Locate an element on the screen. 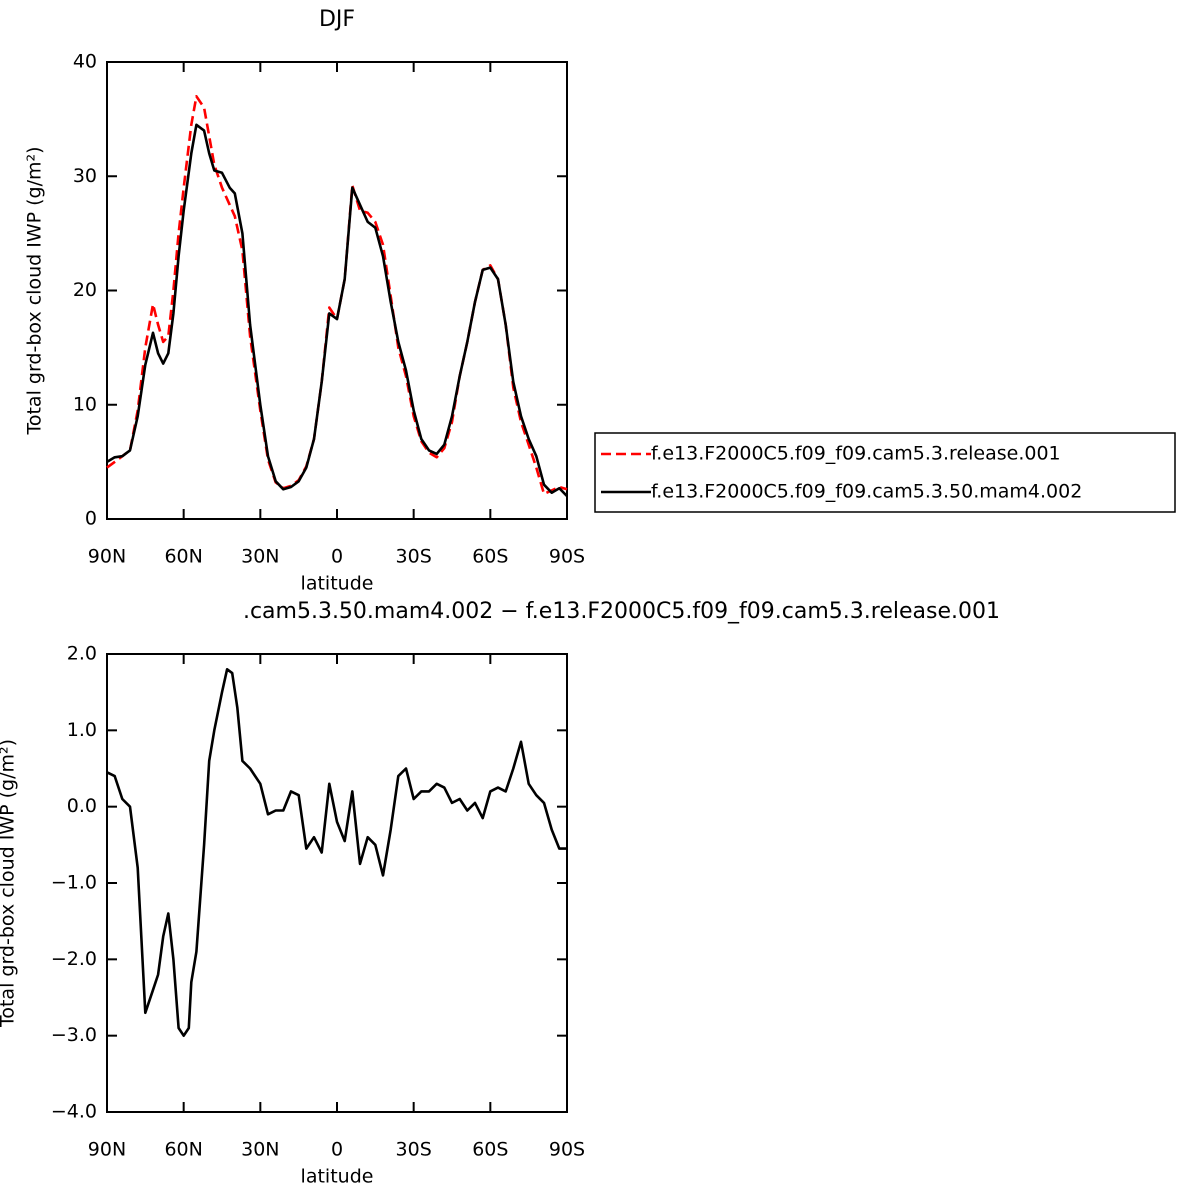 This screenshot has height=1197, width=1197. y-tick-label: −3.0 is located at coordinates (74, 1035).